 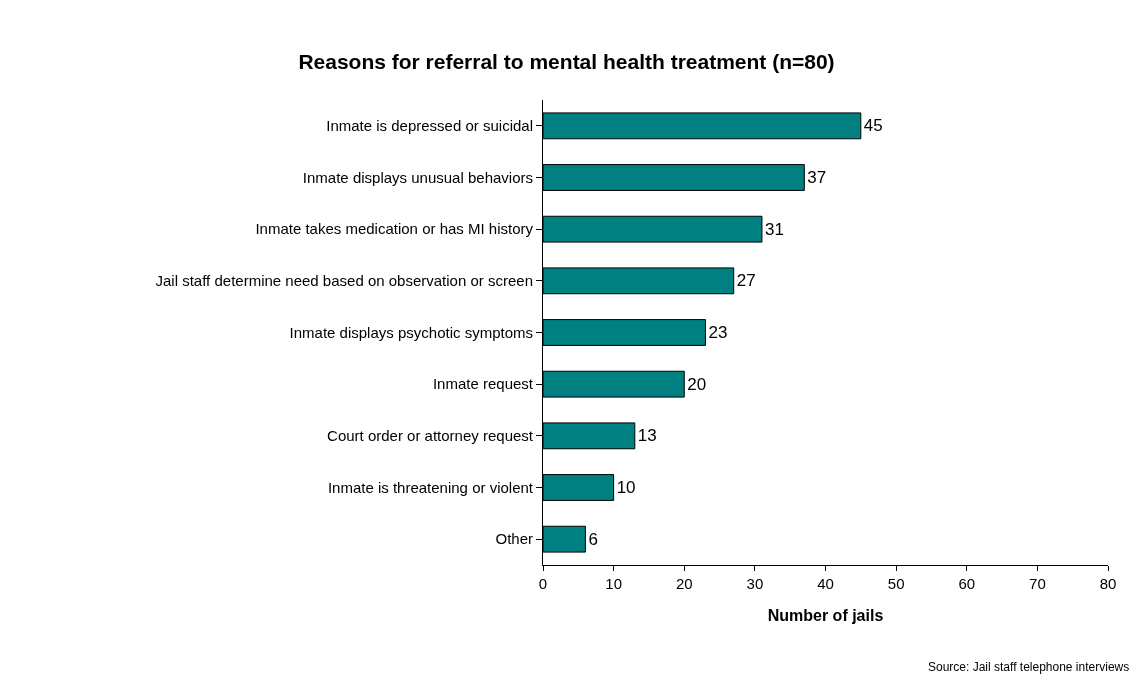 I want to click on data-label: 20, so click(x=697, y=384).